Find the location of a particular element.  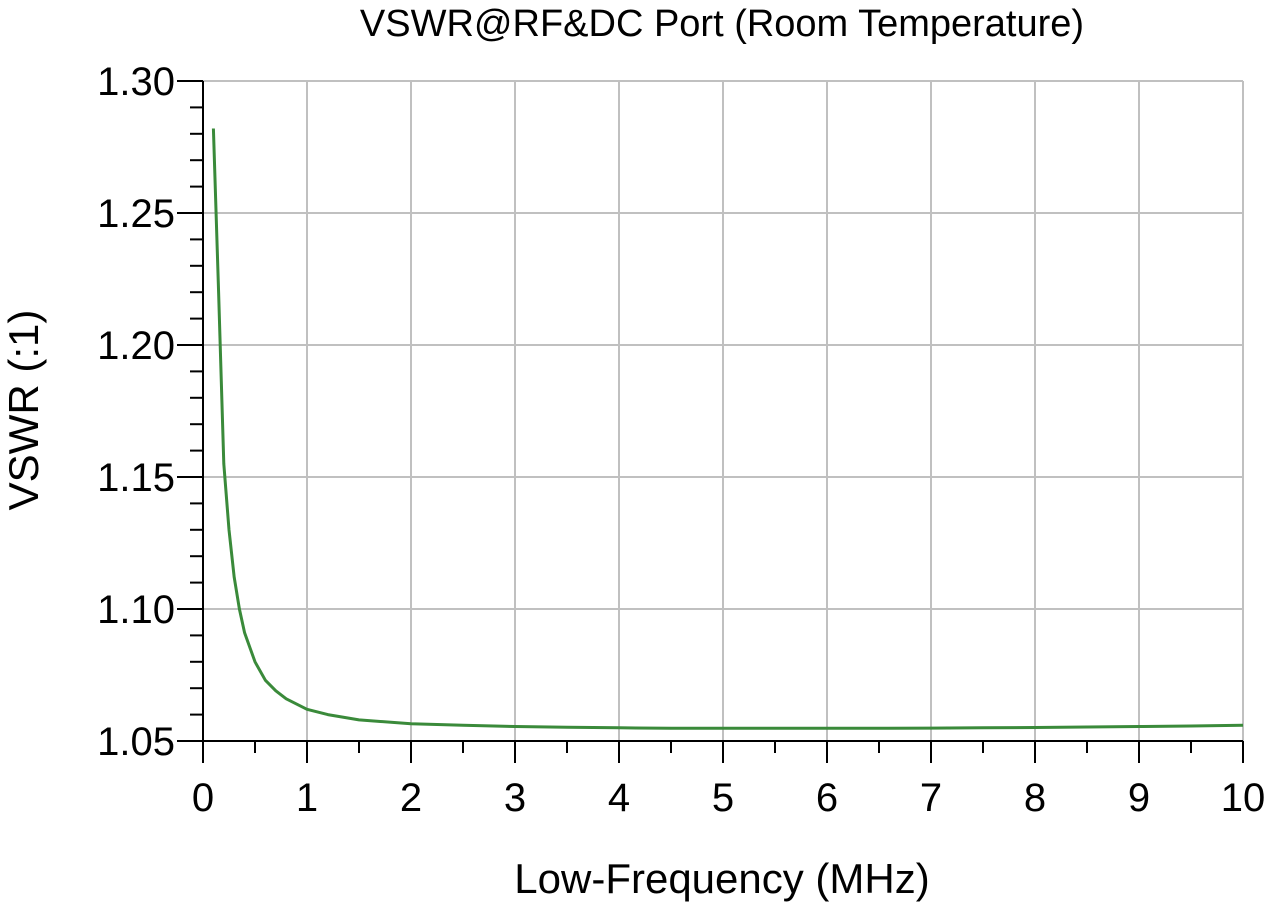

x-tick-label: 6 is located at coordinates (827, 798).